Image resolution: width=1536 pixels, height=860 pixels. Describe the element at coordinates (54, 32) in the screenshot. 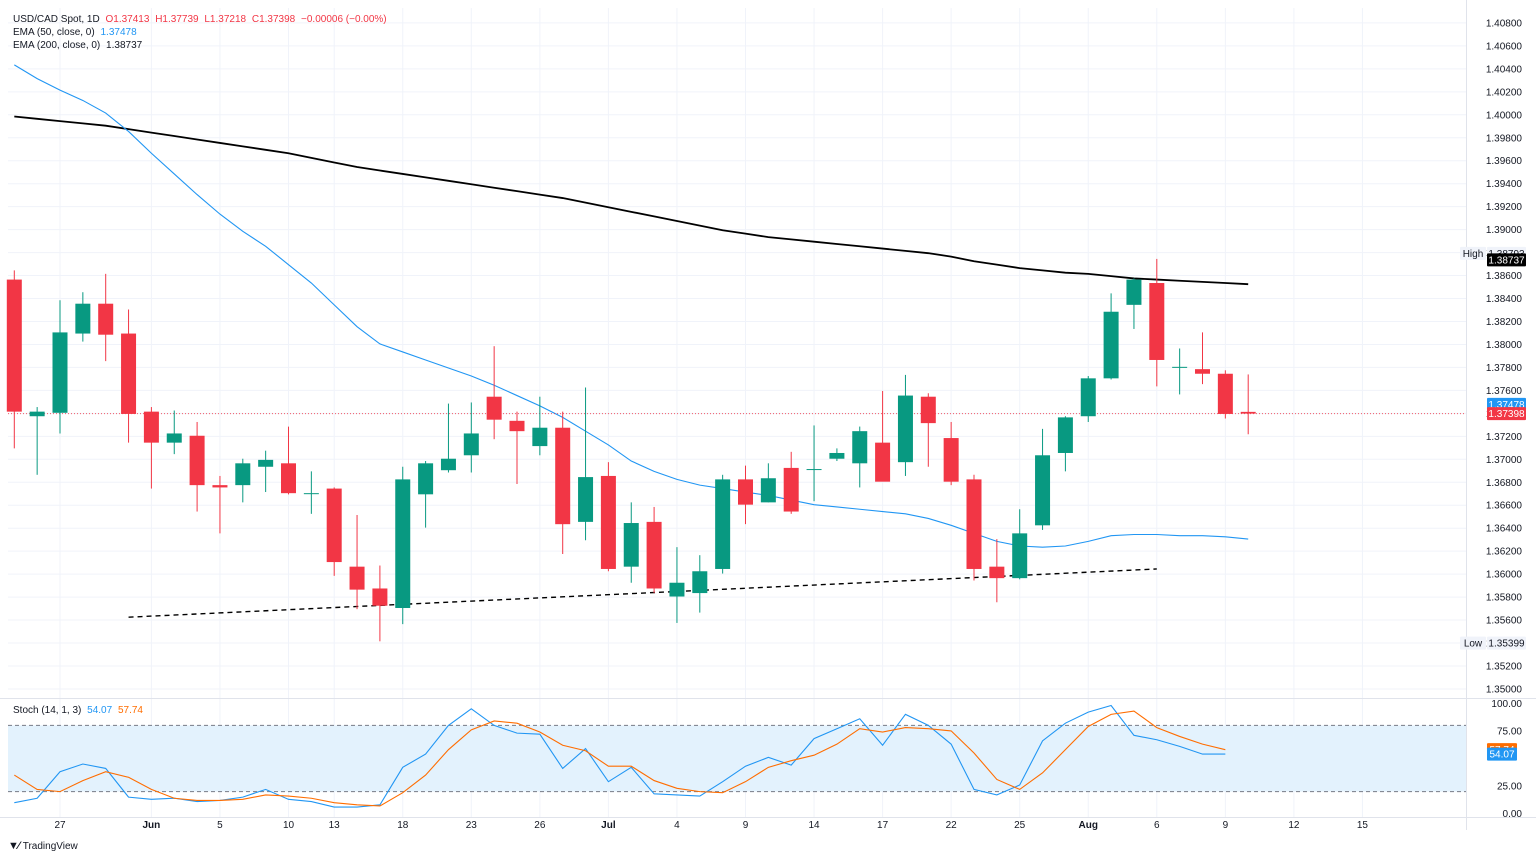

I see `ema50-label: EMA (50, close, 0)` at that location.